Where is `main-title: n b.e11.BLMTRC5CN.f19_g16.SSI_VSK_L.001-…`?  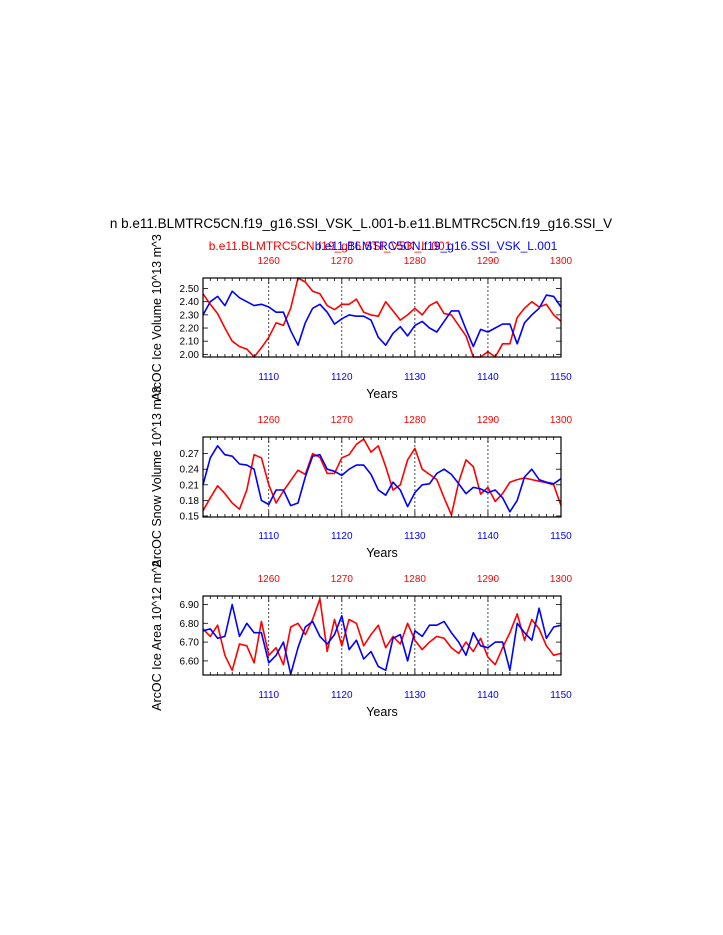 main-title: n b.e11.BLMTRC5CN.f19_g16.SSI_VSK_L.001-… is located at coordinates (361, 223).